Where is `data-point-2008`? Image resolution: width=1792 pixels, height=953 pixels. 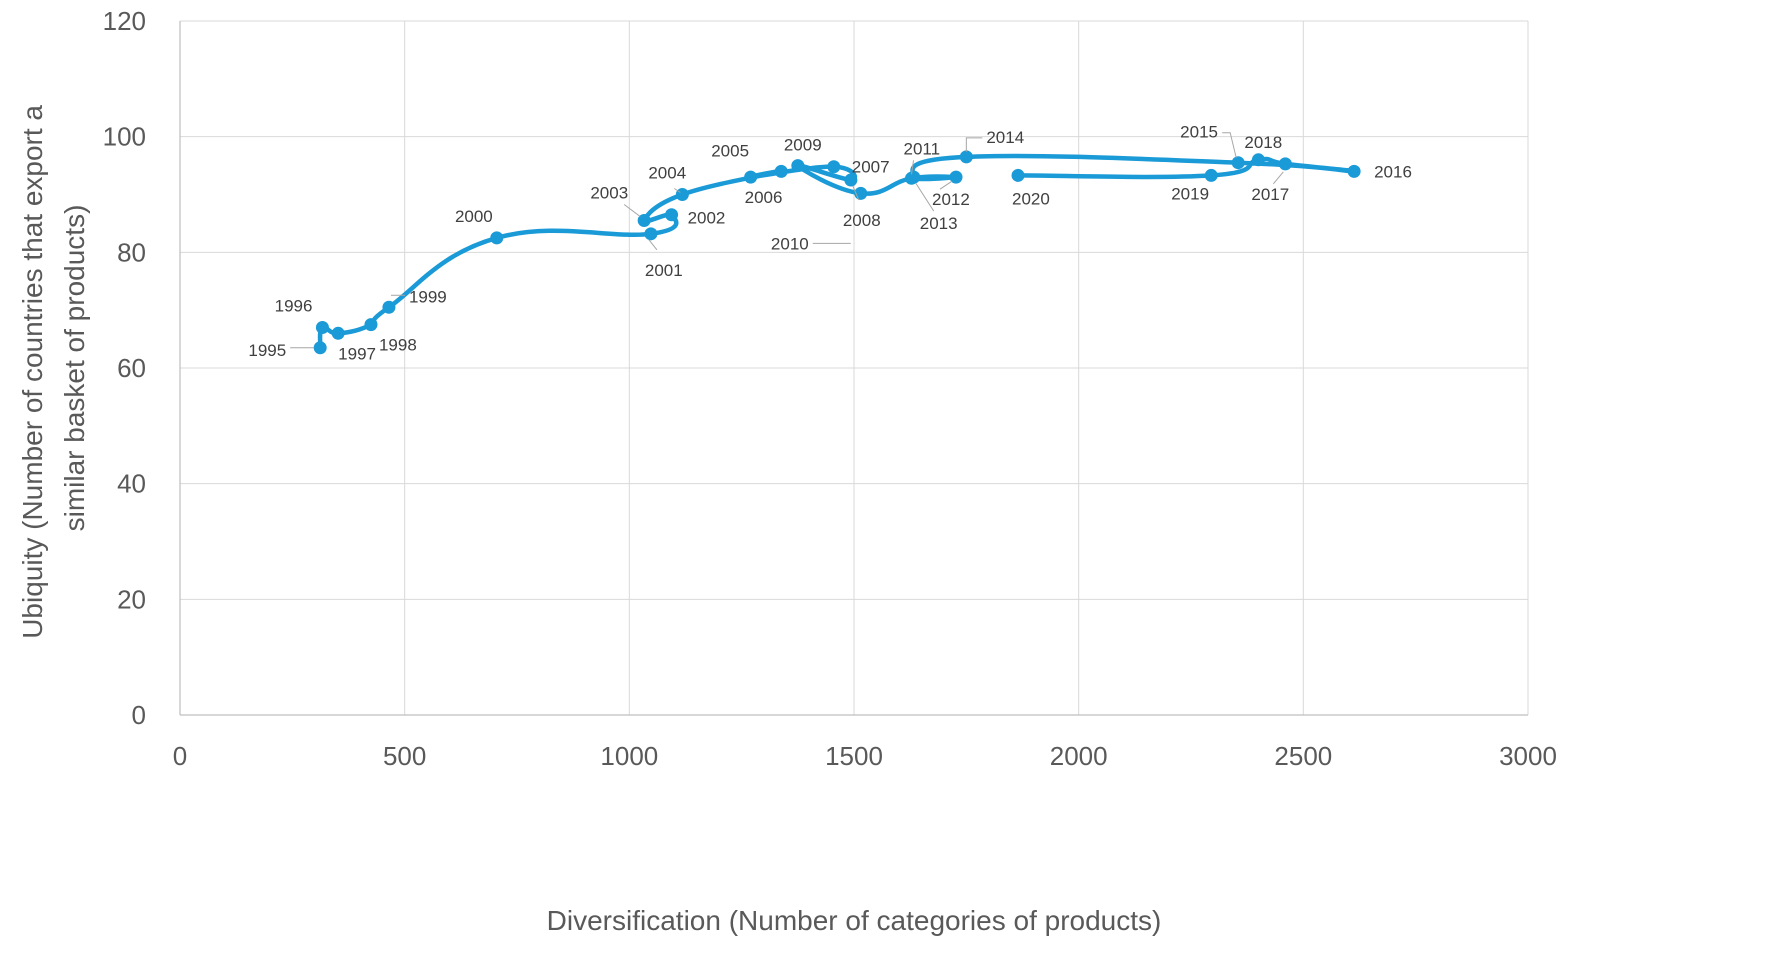 data-point-2008 is located at coordinates (851, 180).